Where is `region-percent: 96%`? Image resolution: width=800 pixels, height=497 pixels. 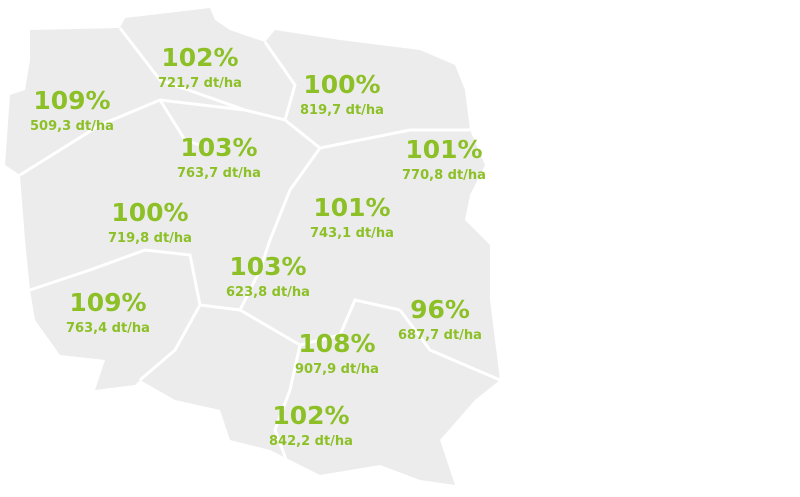
region-percent: 96% is located at coordinates (440, 309).